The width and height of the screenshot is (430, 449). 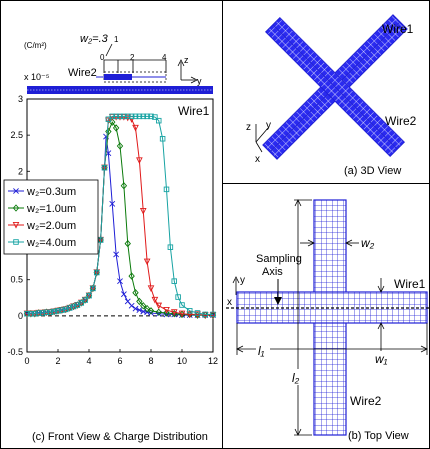 I want to click on panel-a-wire1-label: Wire1, so click(x=398, y=29).